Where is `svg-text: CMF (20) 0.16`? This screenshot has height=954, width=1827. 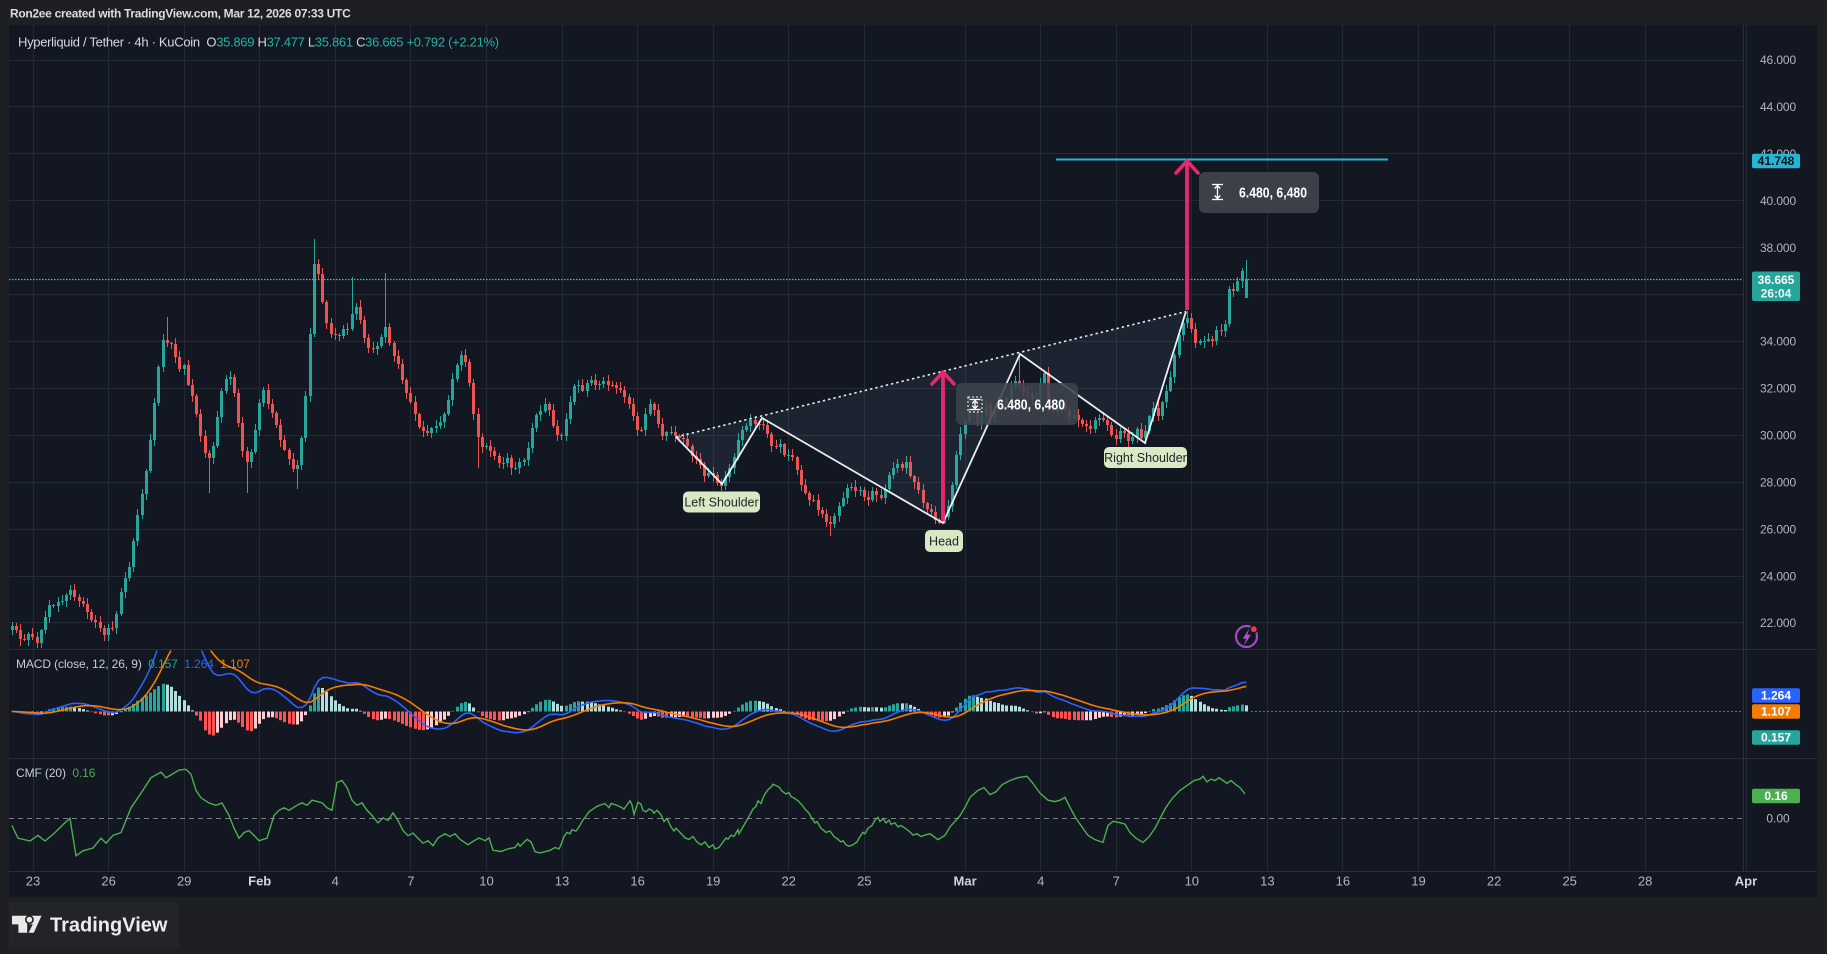
svg-text: CMF (20) 0.16 is located at coordinates (56, 773).